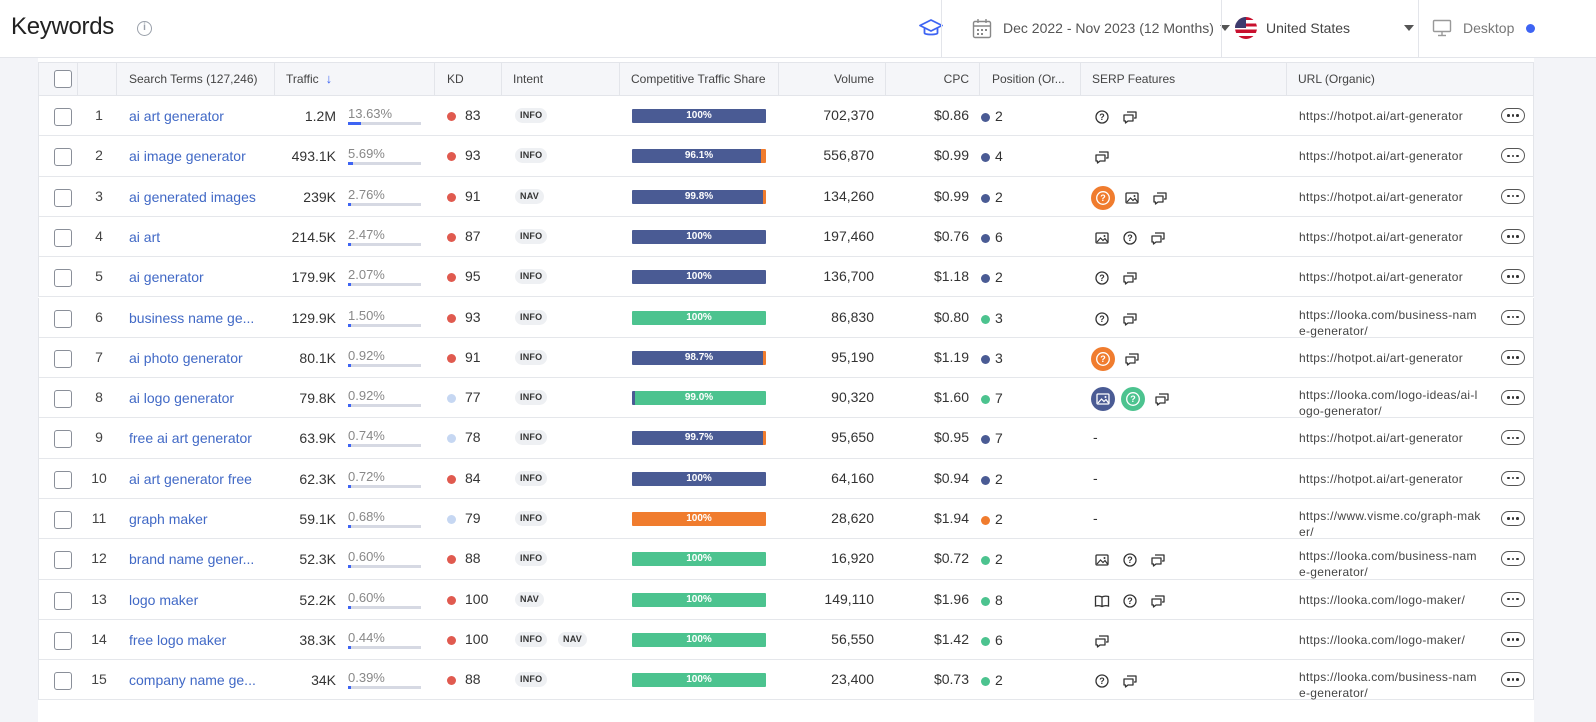 The width and height of the screenshot is (1596, 722). What do you see at coordinates (1103, 399) in the screenshot?
I see `image-navy-icon` at bounding box center [1103, 399].